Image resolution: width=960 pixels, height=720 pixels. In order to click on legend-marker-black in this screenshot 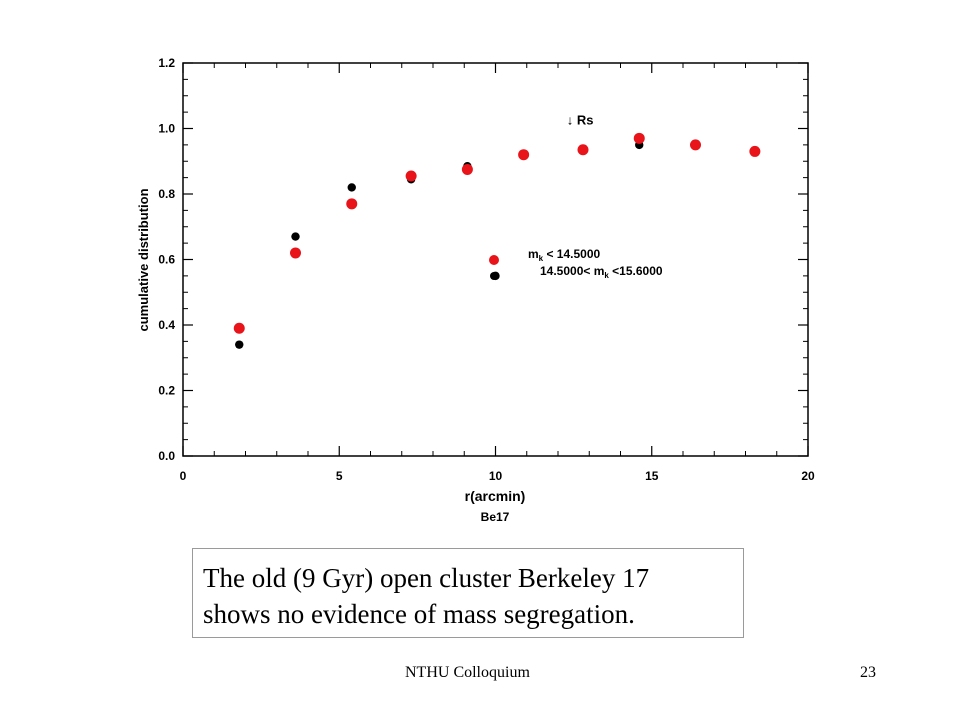, I will do `click(494, 276)`.